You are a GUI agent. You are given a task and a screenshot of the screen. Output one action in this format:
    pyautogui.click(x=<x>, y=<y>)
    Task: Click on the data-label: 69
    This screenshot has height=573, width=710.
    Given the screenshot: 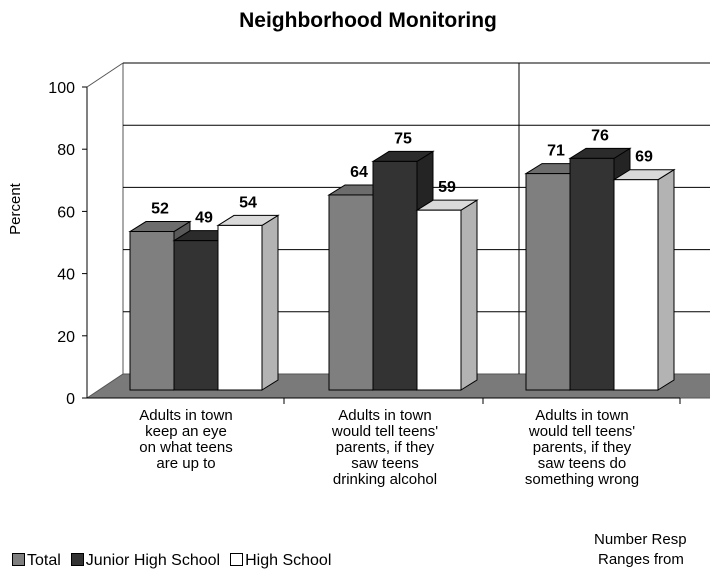 What is the action you would take?
    pyautogui.click(x=644, y=157)
    